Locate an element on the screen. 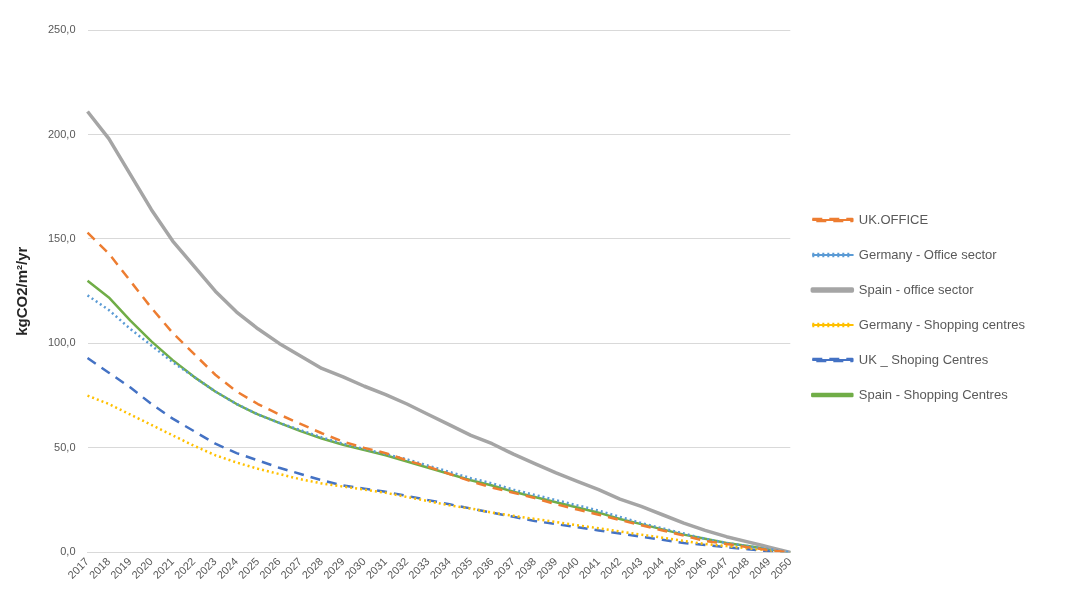 The height and width of the screenshot is (595, 1065). y-tick-label: 100,0 is located at coordinates (62, 342).